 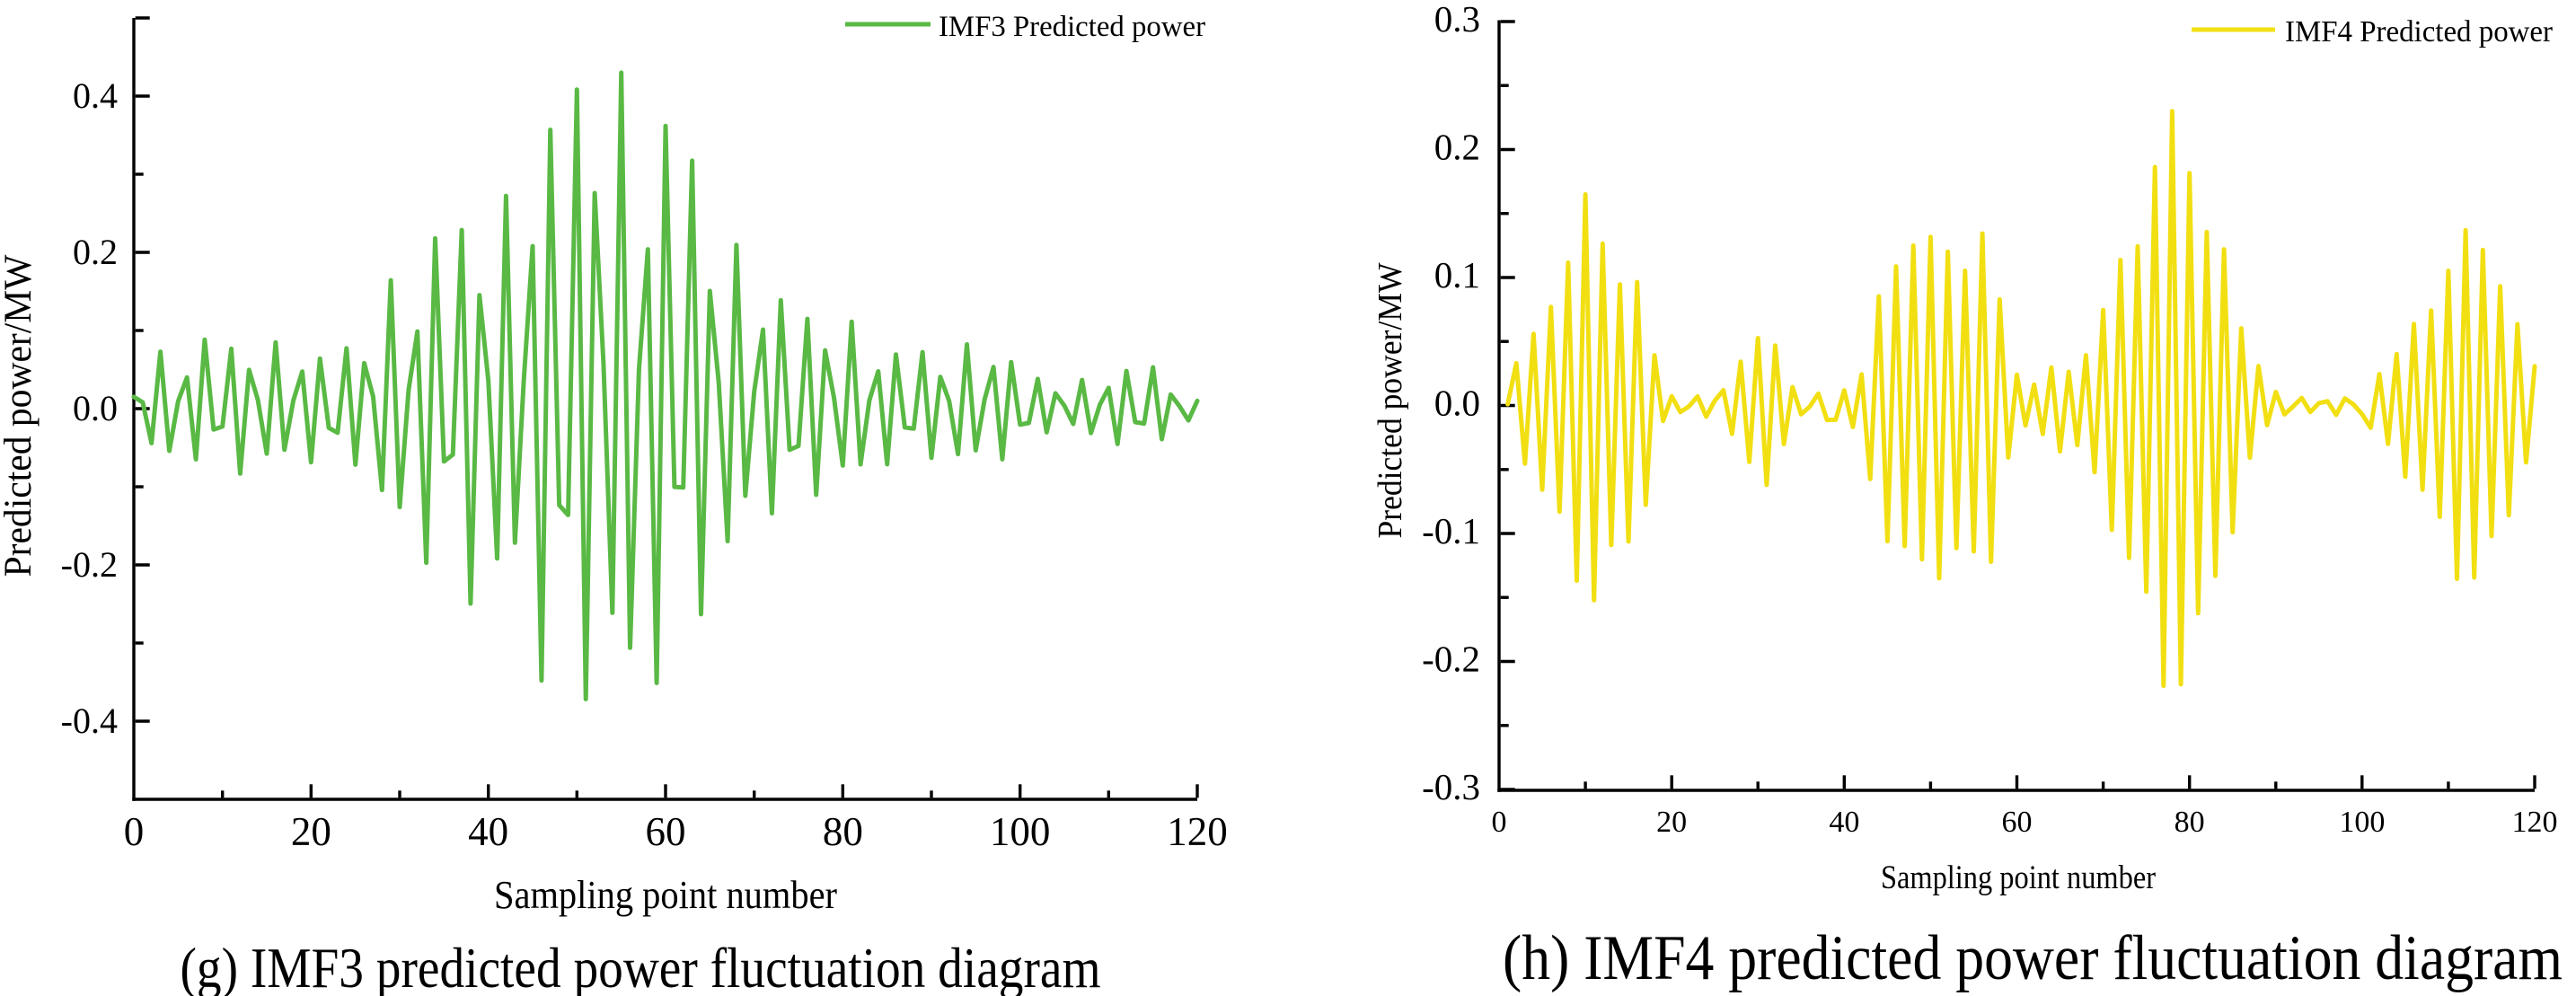 What do you see at coordinates (1451, 787) in the screenshot?
I see `svg-text: -0.3` at bounding box center [1451, 787].